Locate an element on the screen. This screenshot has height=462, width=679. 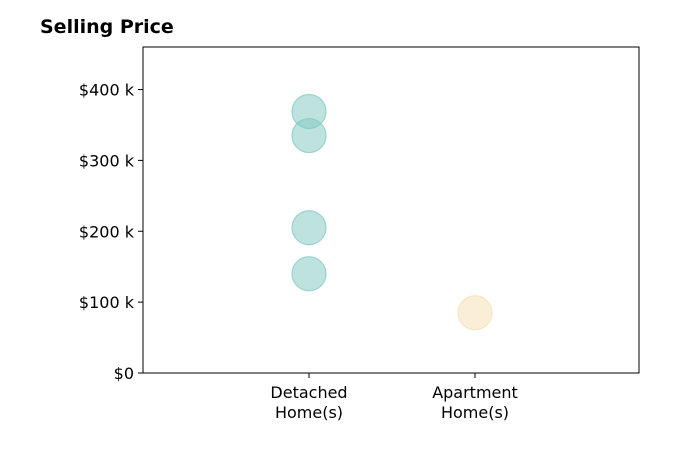
x-tick-label: Detached is located at coordinates (308, 392).